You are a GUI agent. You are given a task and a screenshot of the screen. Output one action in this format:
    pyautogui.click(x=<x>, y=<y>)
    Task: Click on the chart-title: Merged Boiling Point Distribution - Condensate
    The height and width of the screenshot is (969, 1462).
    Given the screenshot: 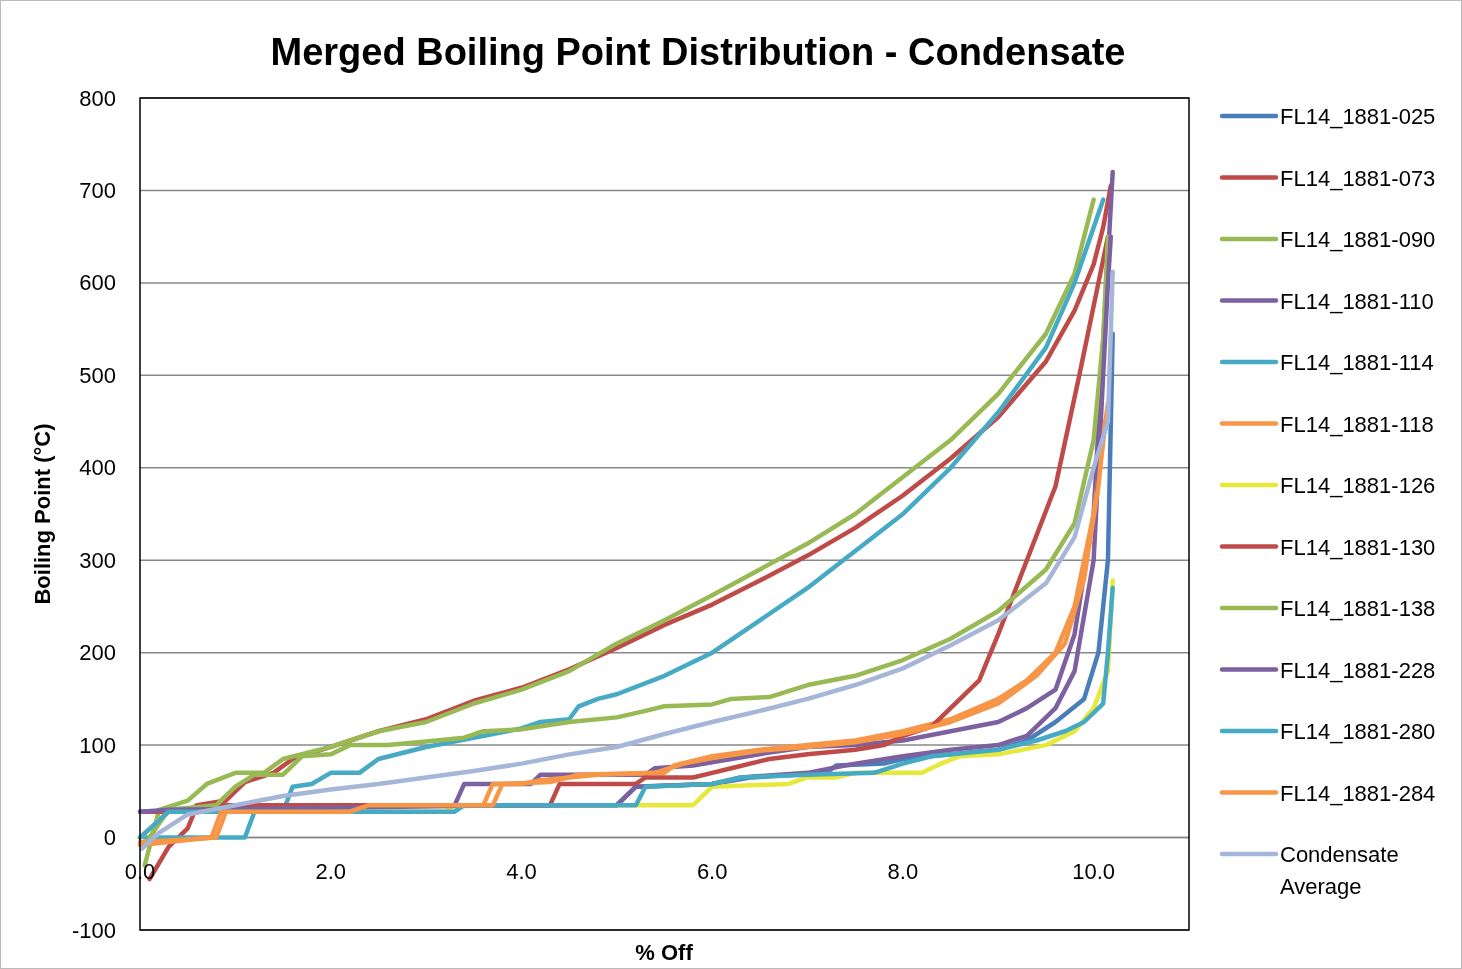 What is the action you would take?
    pyautogui.click(x=698, y=52)
    